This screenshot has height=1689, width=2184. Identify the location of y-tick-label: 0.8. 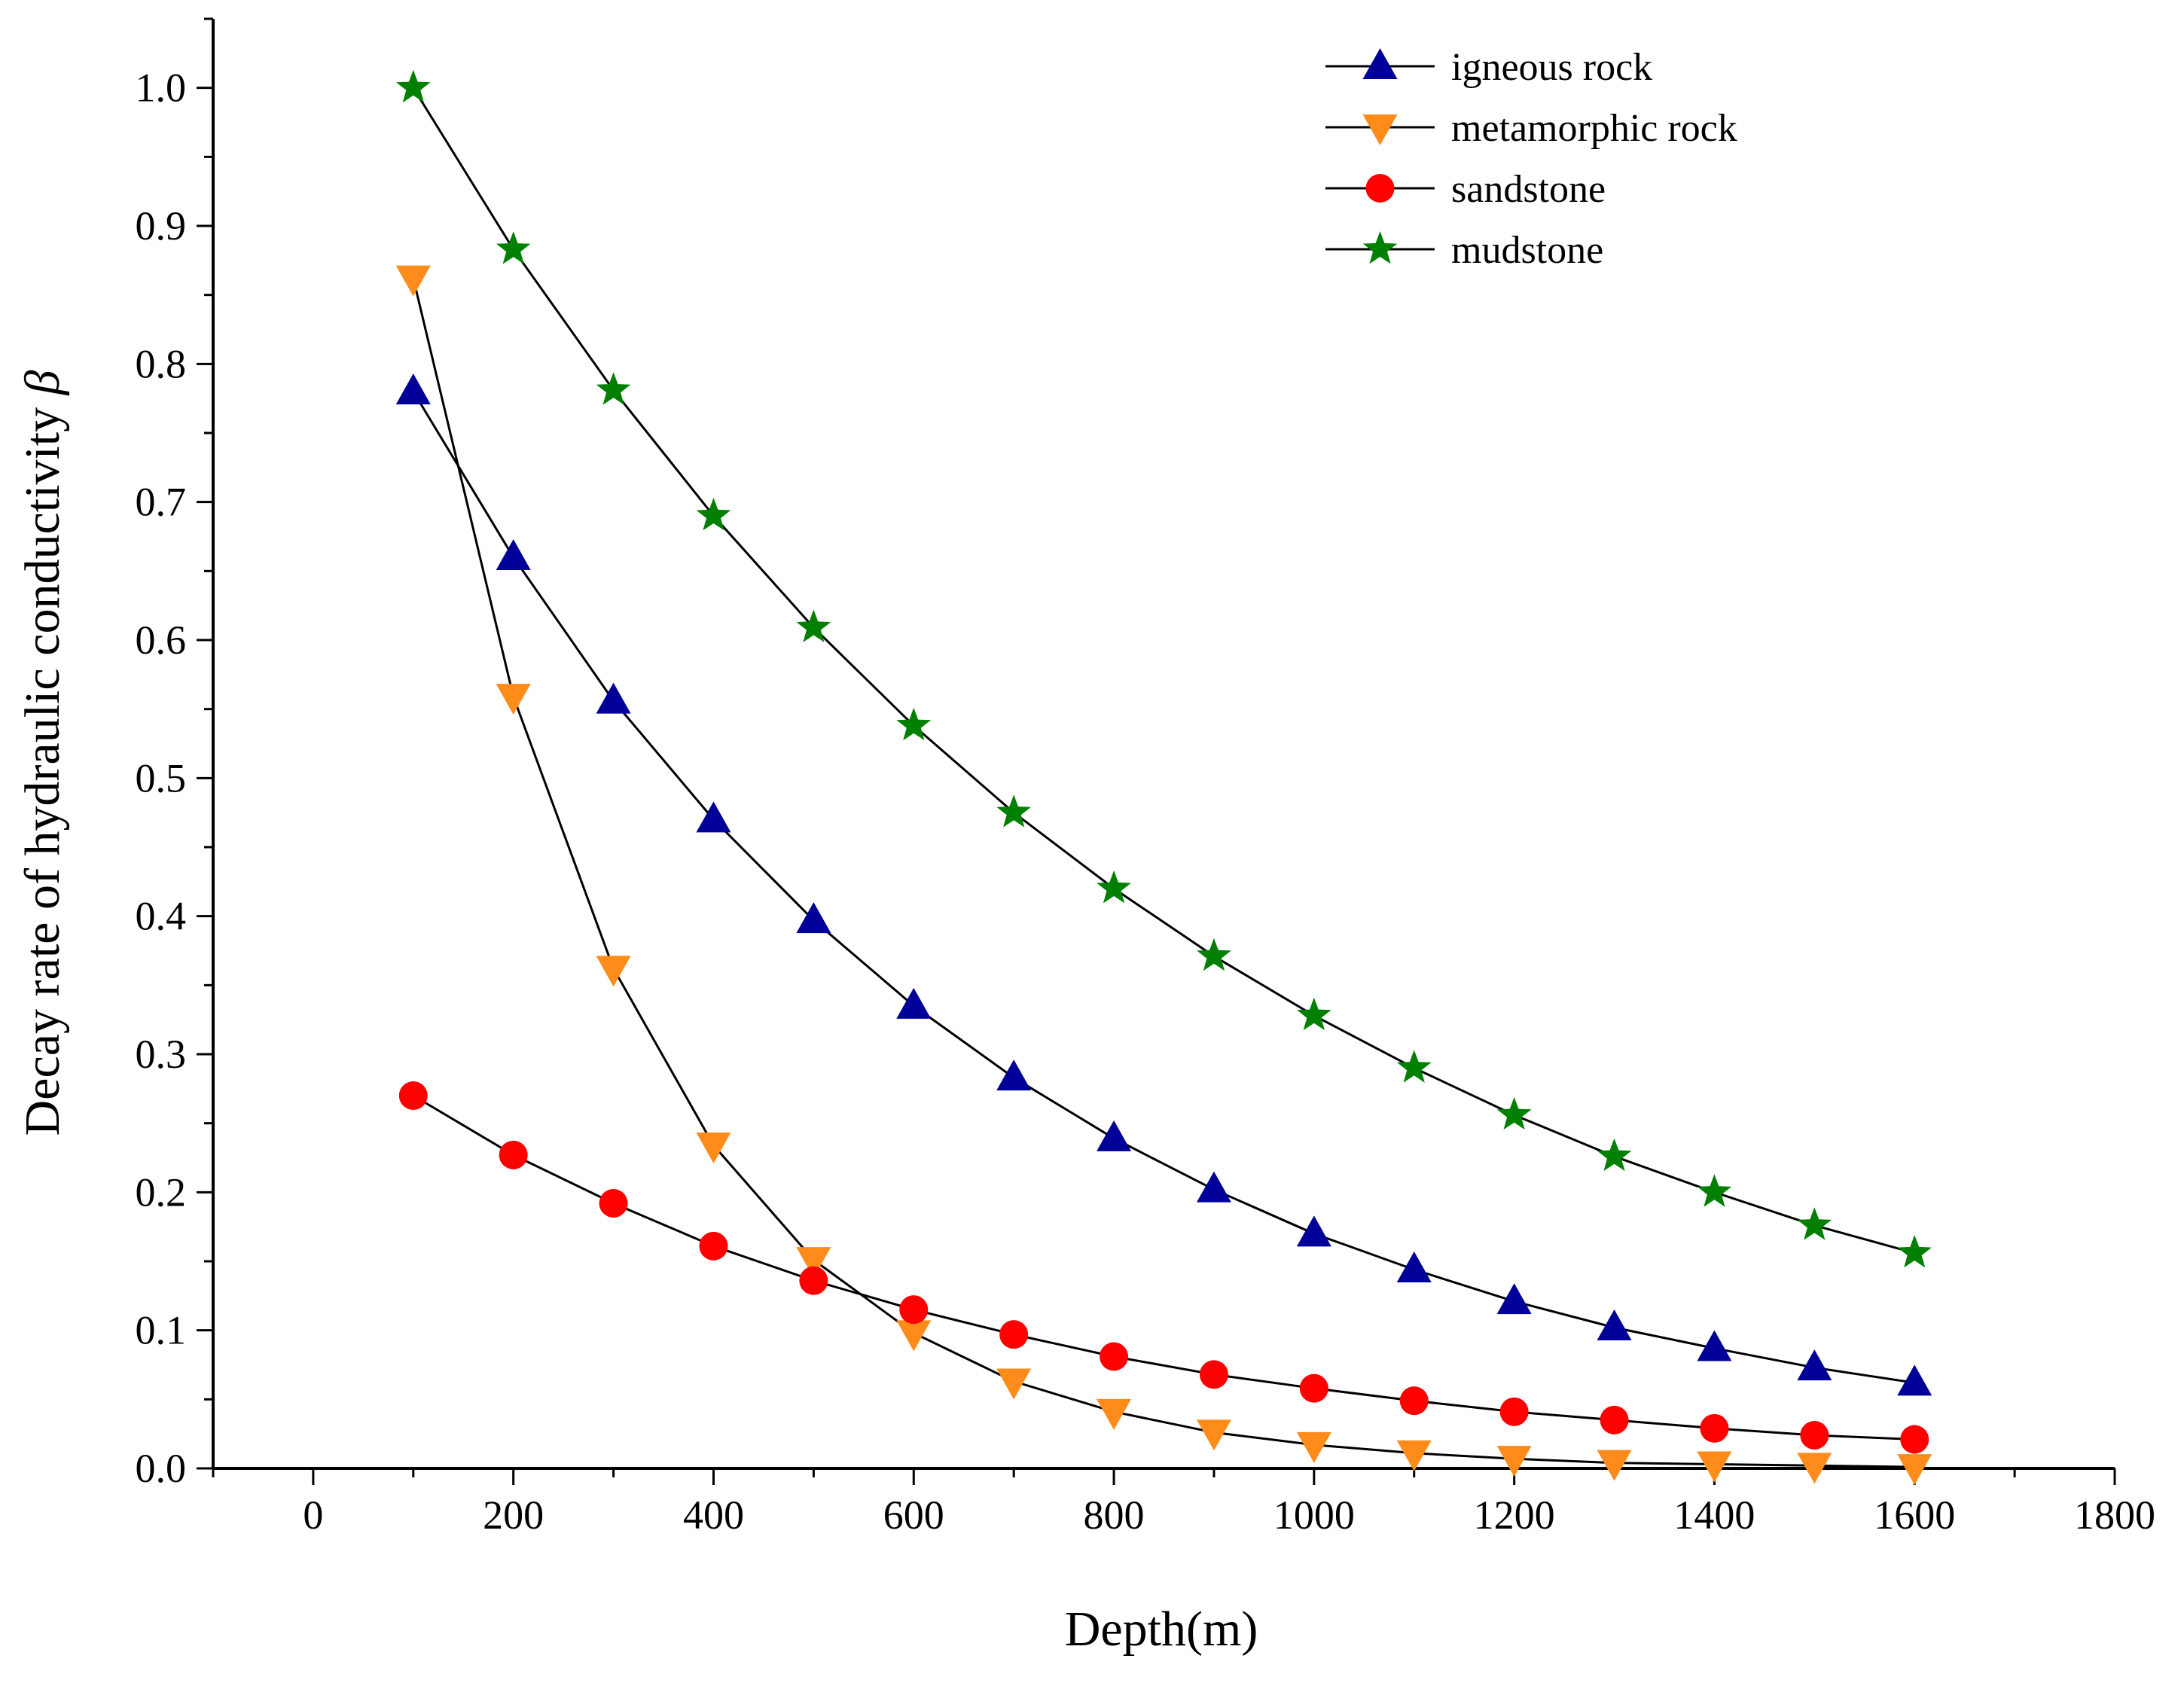
(161, 363).